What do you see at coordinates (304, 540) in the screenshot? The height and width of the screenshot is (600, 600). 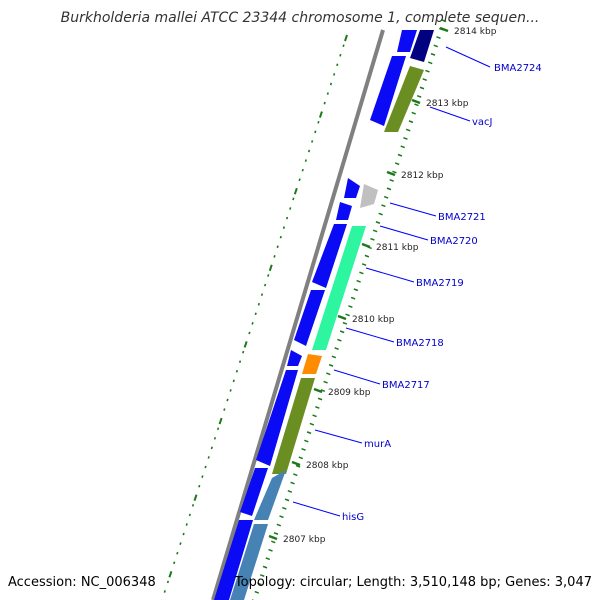 I see `tick-label: 2807 kbp` at bounding box center [304, 540].